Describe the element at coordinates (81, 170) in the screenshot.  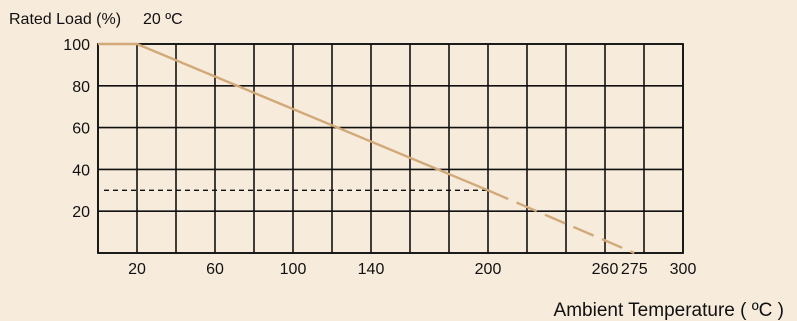
I see `y-tick-label: 40` at that location.